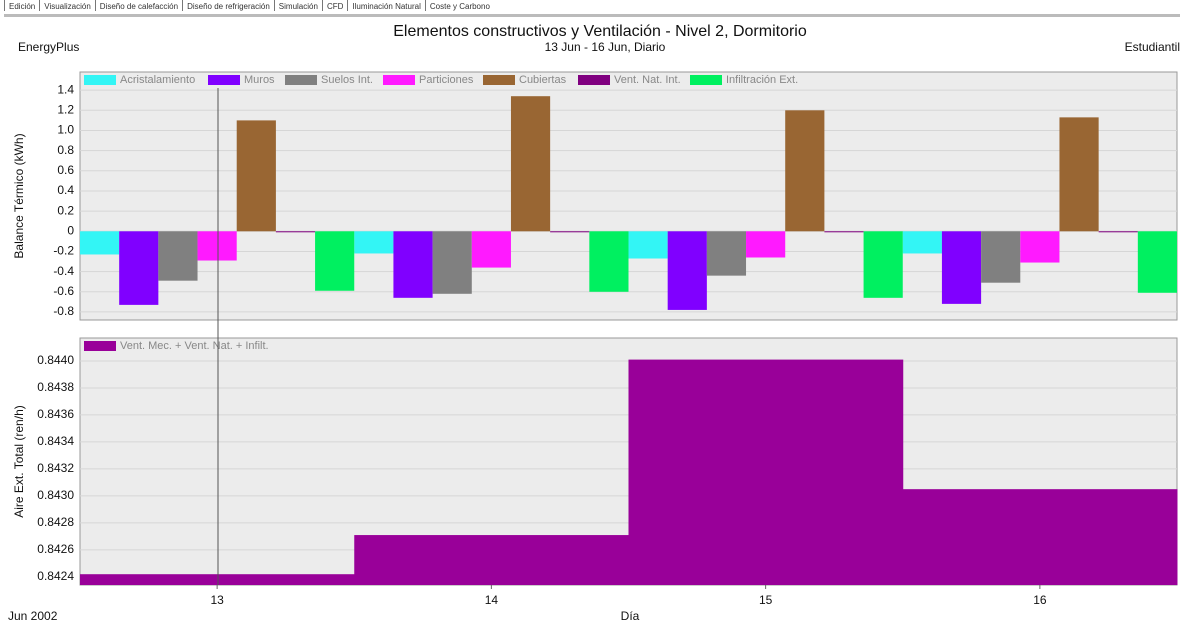  I want to click on y-tick-label: 0.8438, so click(55, 387).